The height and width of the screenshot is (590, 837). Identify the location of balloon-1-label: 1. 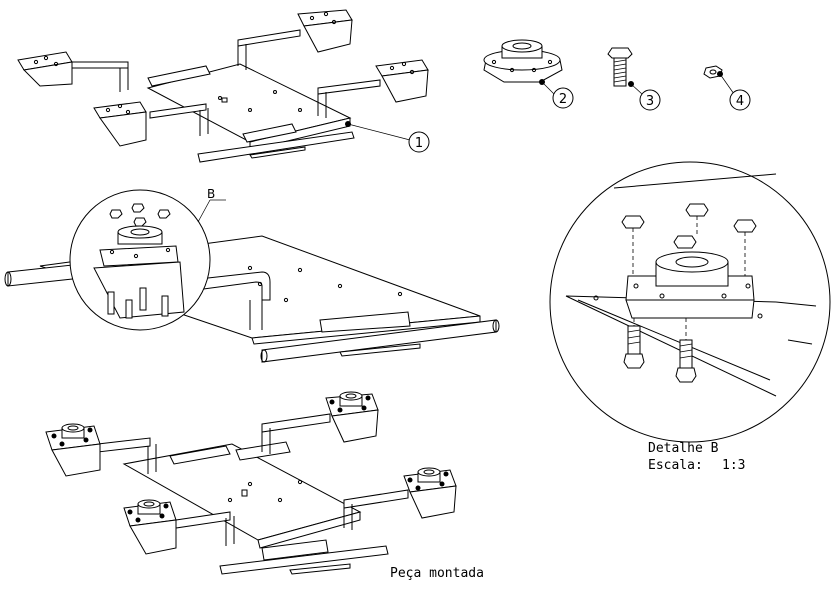
(419, 143).